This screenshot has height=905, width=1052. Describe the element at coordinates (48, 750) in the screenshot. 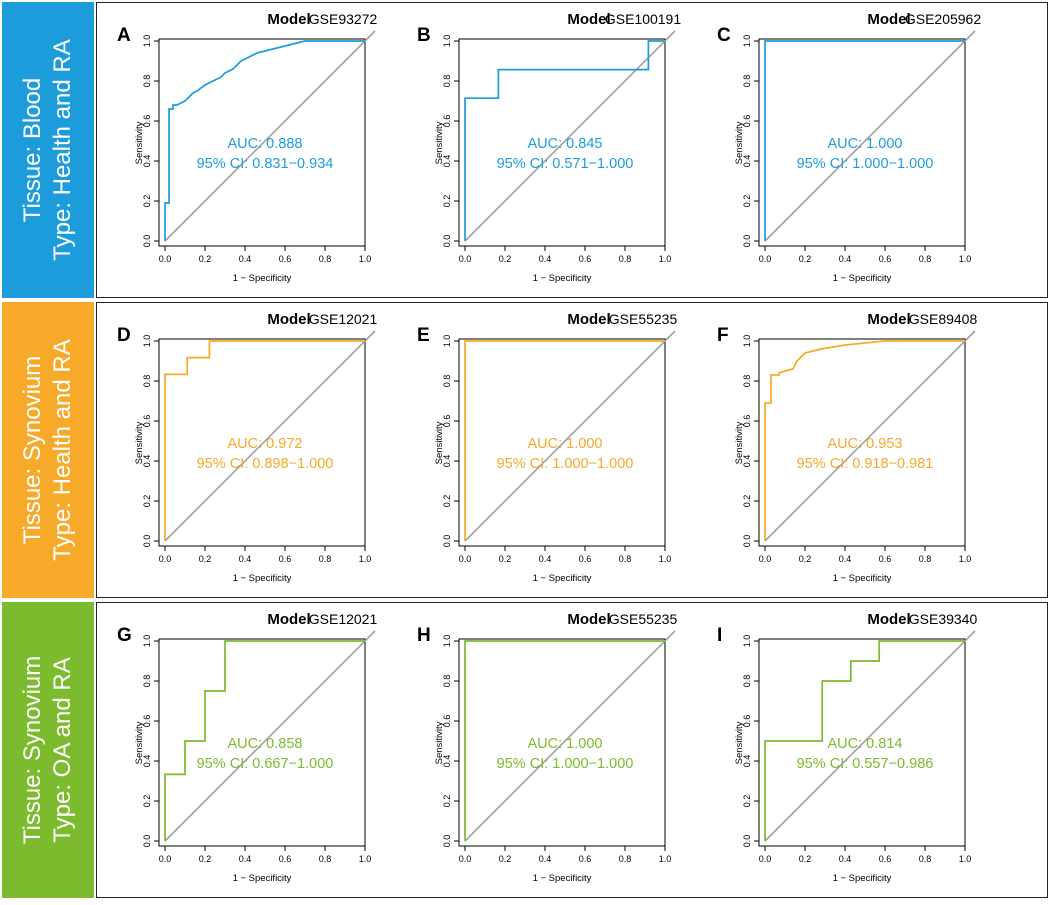

I see `row-label-text: Tissue: Synovium Type: OA and RA` at that location.